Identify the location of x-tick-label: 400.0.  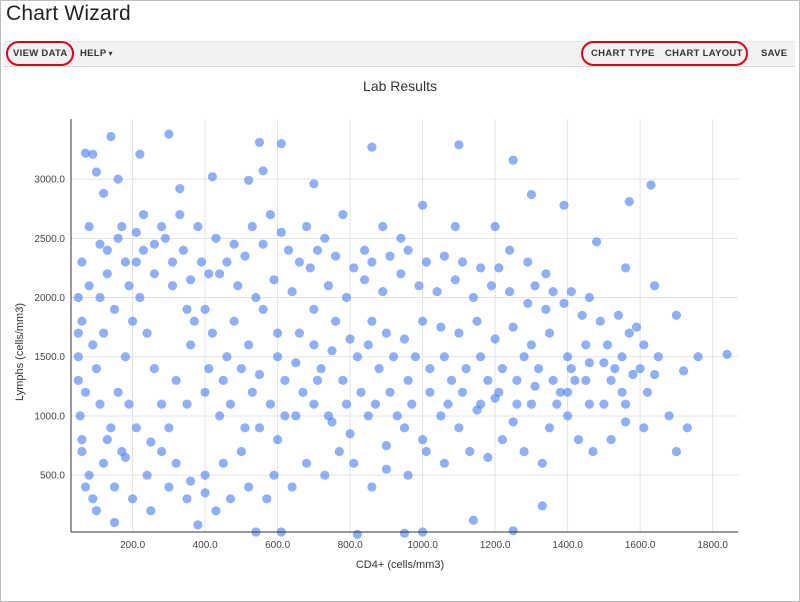
(205, 545).